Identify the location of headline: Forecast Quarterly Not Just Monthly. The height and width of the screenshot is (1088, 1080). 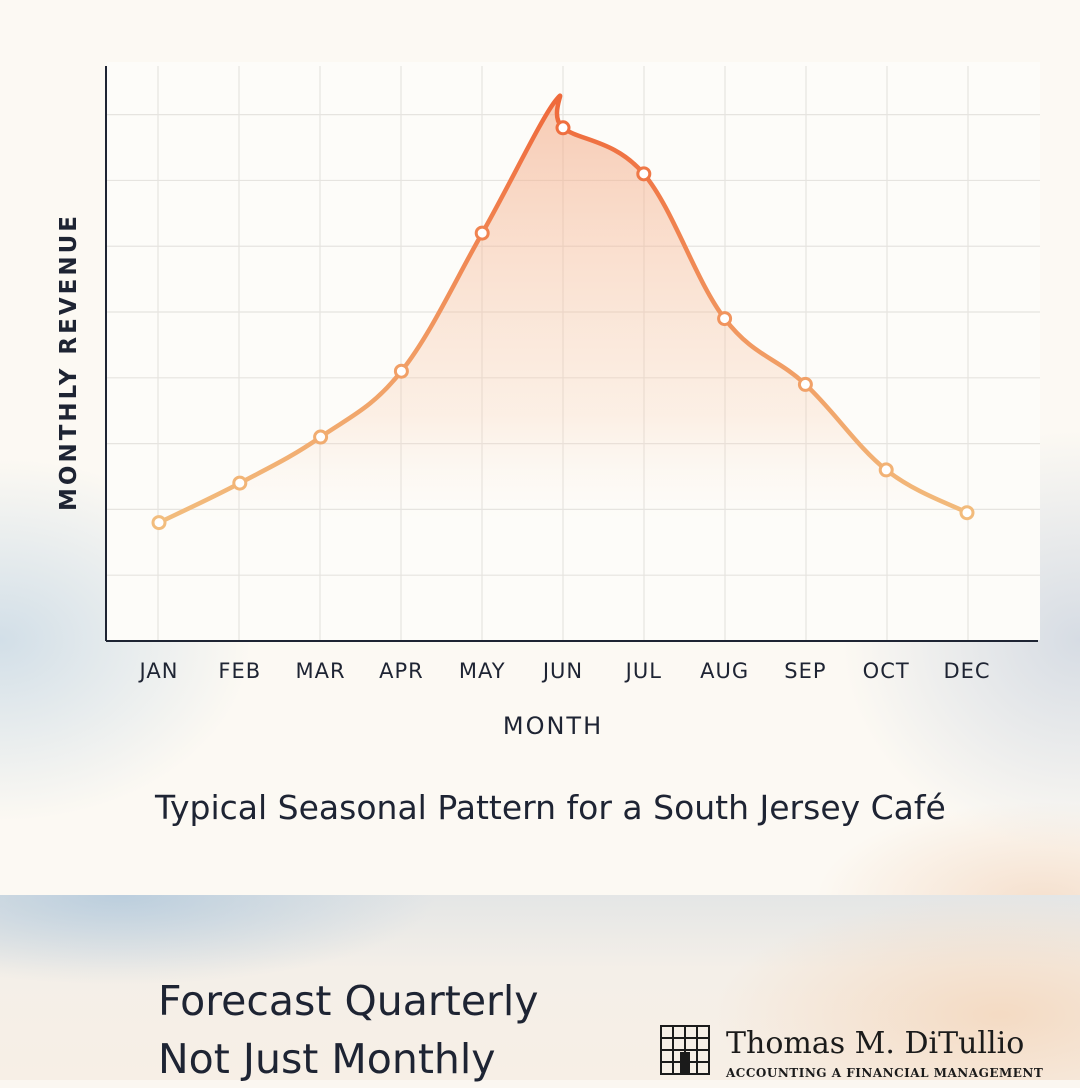
(348, 1030).